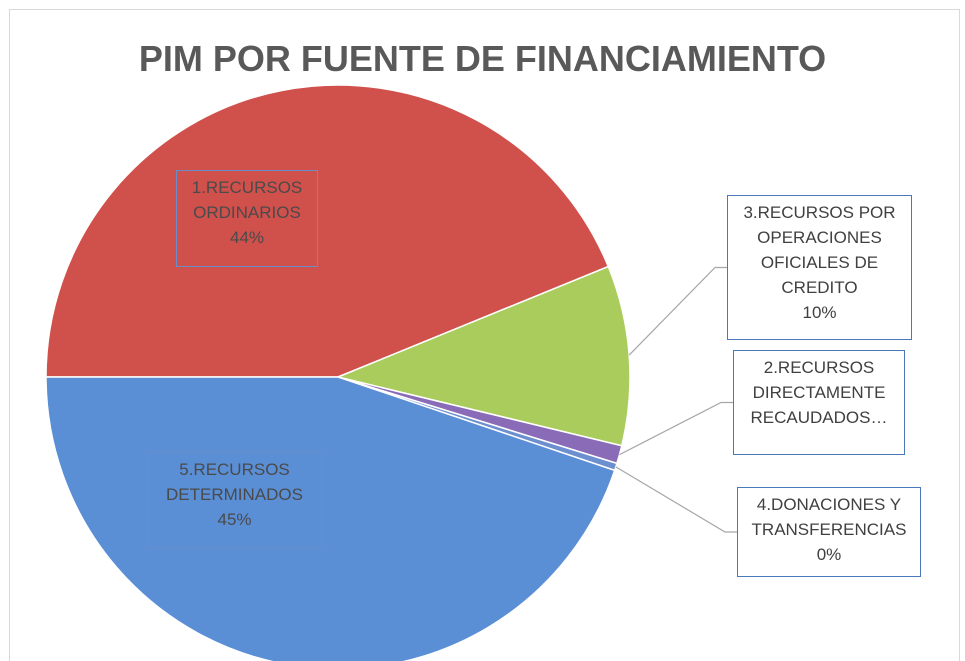  I want to click on slice-percent: 45%, so click(234, 519).